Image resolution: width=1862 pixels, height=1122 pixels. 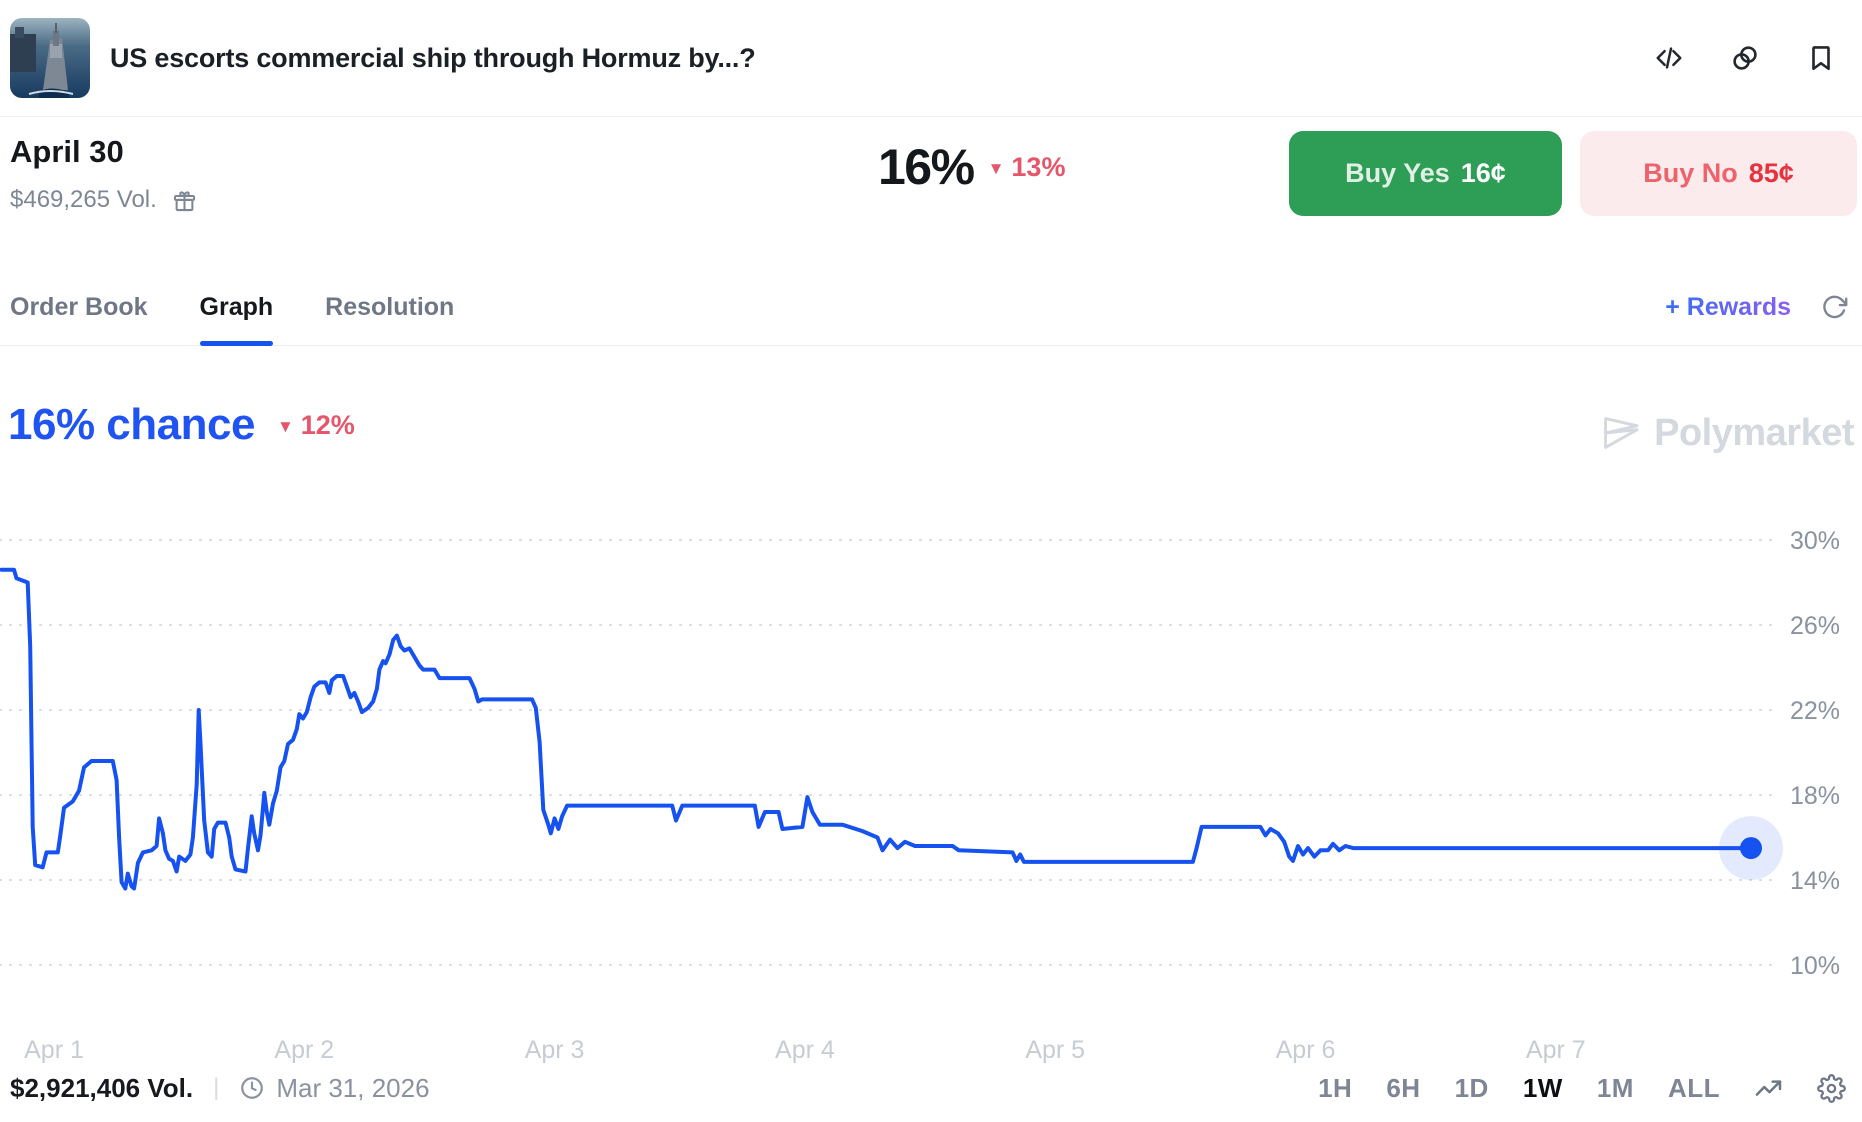 I want to click on svg-text: 30%, so click(x=1815, y=541).